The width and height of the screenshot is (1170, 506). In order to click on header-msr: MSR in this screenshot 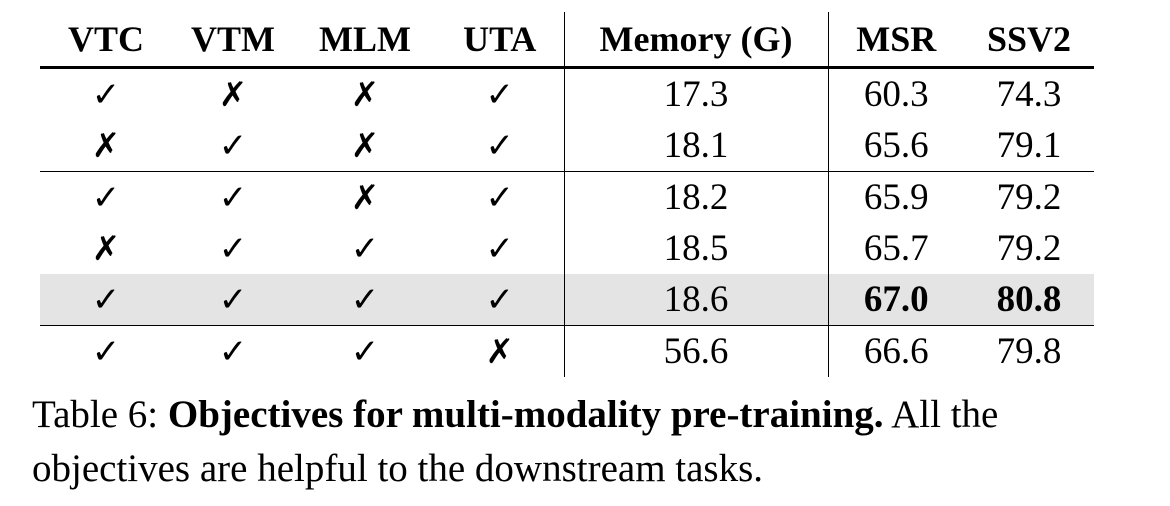, I will do `click(895, 40)`.